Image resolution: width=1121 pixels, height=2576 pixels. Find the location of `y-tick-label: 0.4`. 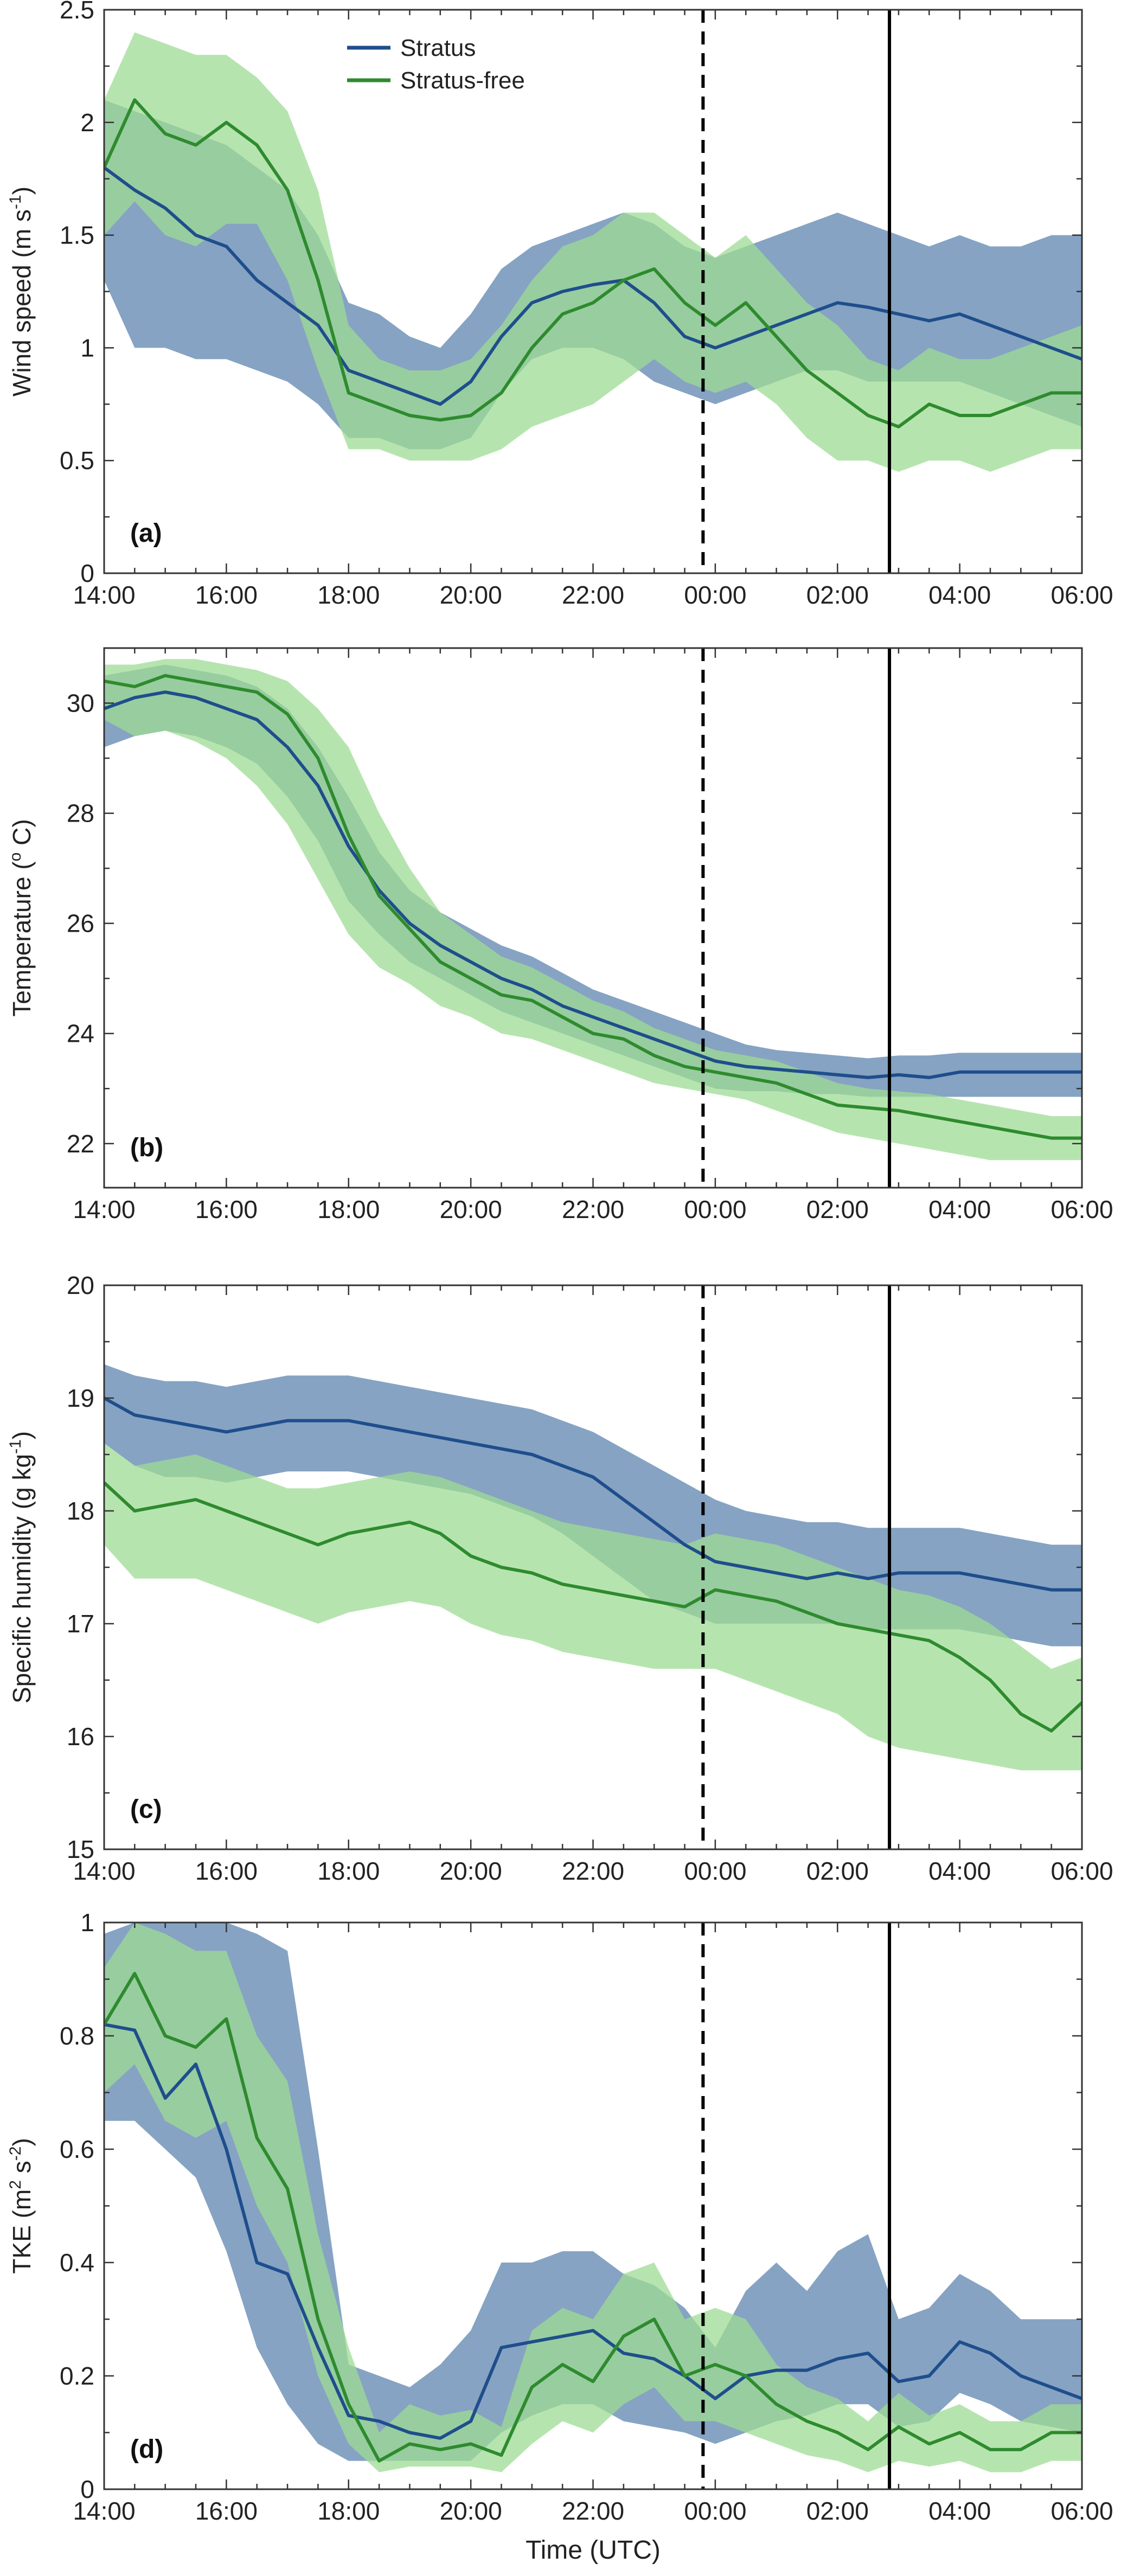

y-tick-label: 0.4 is located at coordinates (77, 2262).